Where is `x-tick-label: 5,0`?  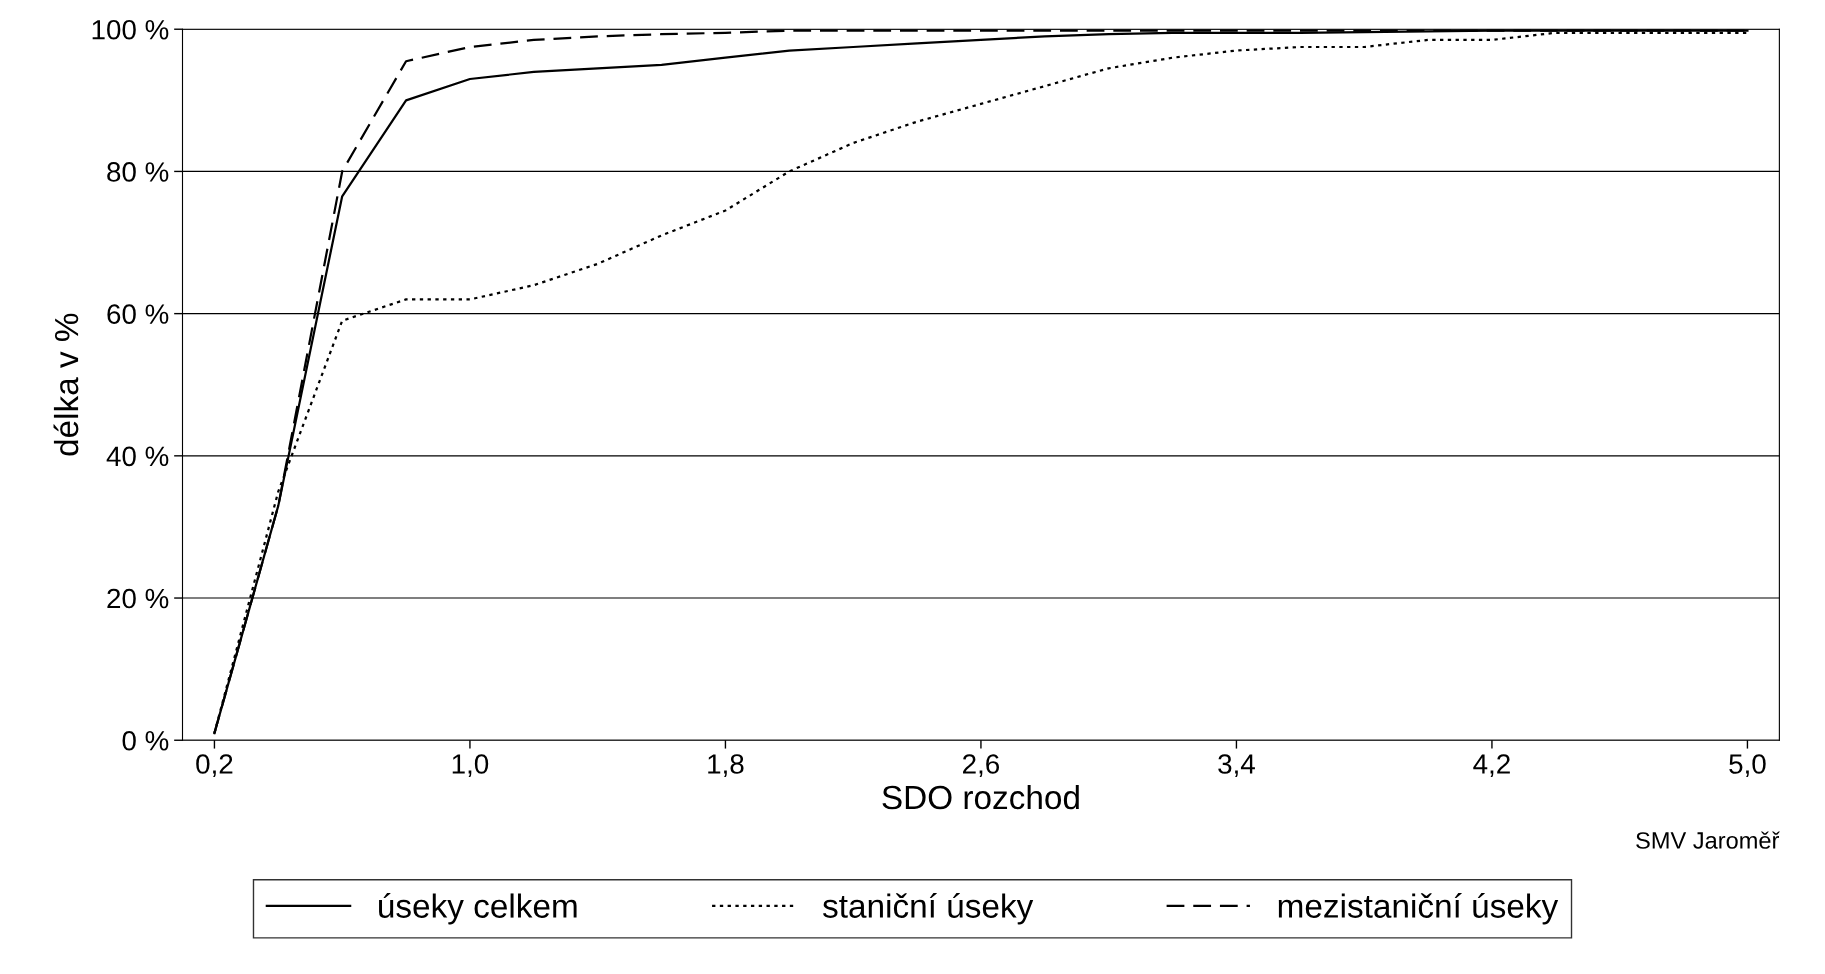
x-tick-label: 5,0 is located at coordinates (1747, 766).